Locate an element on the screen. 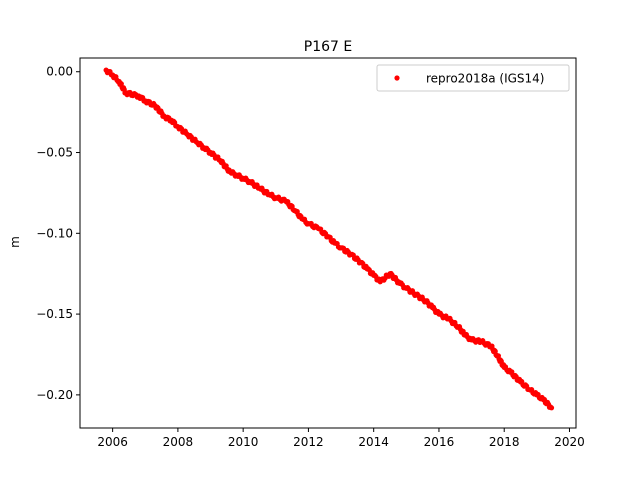  y-tick-label: −0.10 is located at coordinates (54, 233).